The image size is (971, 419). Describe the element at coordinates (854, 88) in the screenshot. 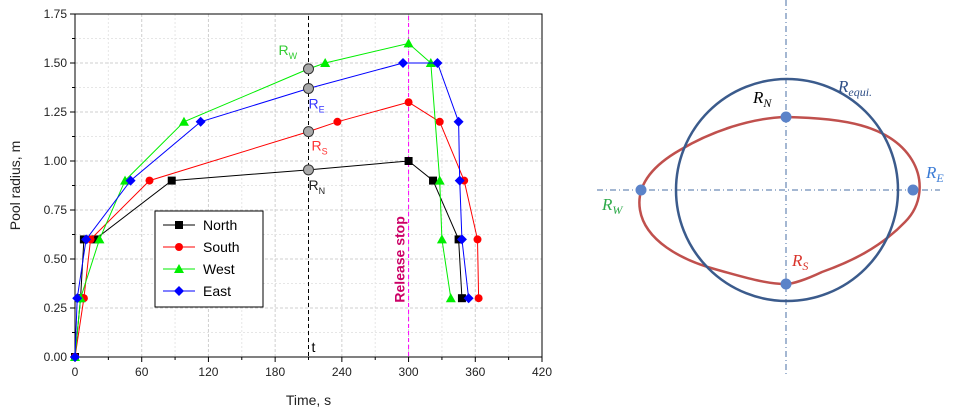

I see `equivalent-radius-label: Requi.` at that location.